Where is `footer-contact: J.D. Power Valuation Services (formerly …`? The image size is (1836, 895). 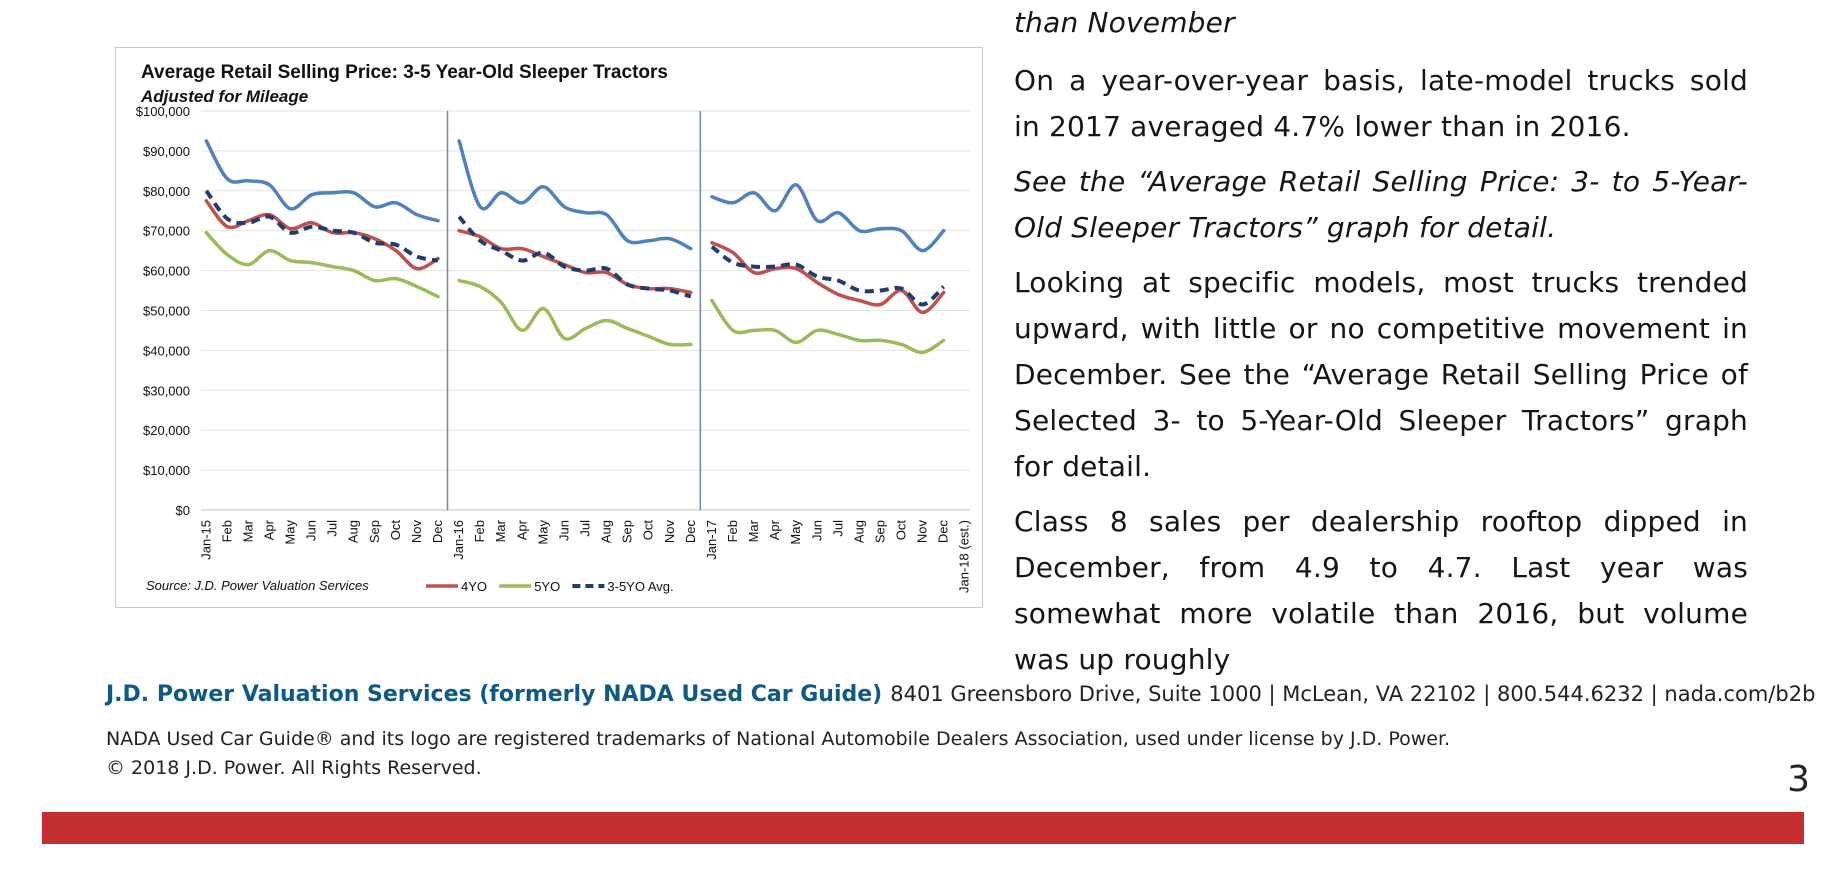 footer-contact: J.D. Power Valuation Services (formerly … is located at coordinates (960, 694).